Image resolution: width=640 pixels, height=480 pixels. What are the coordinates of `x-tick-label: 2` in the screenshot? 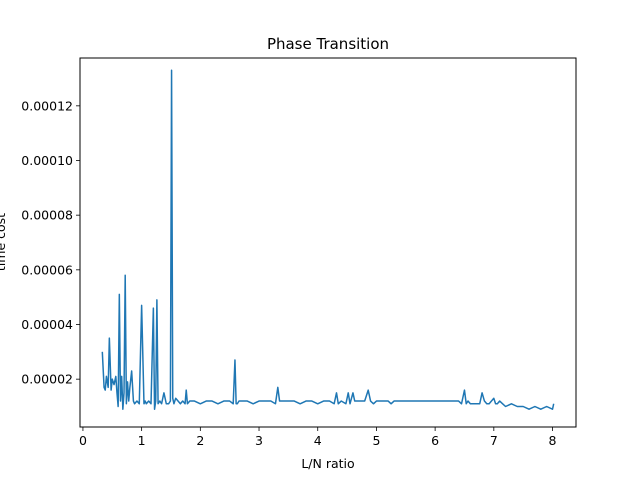 It's located at (200, 440).